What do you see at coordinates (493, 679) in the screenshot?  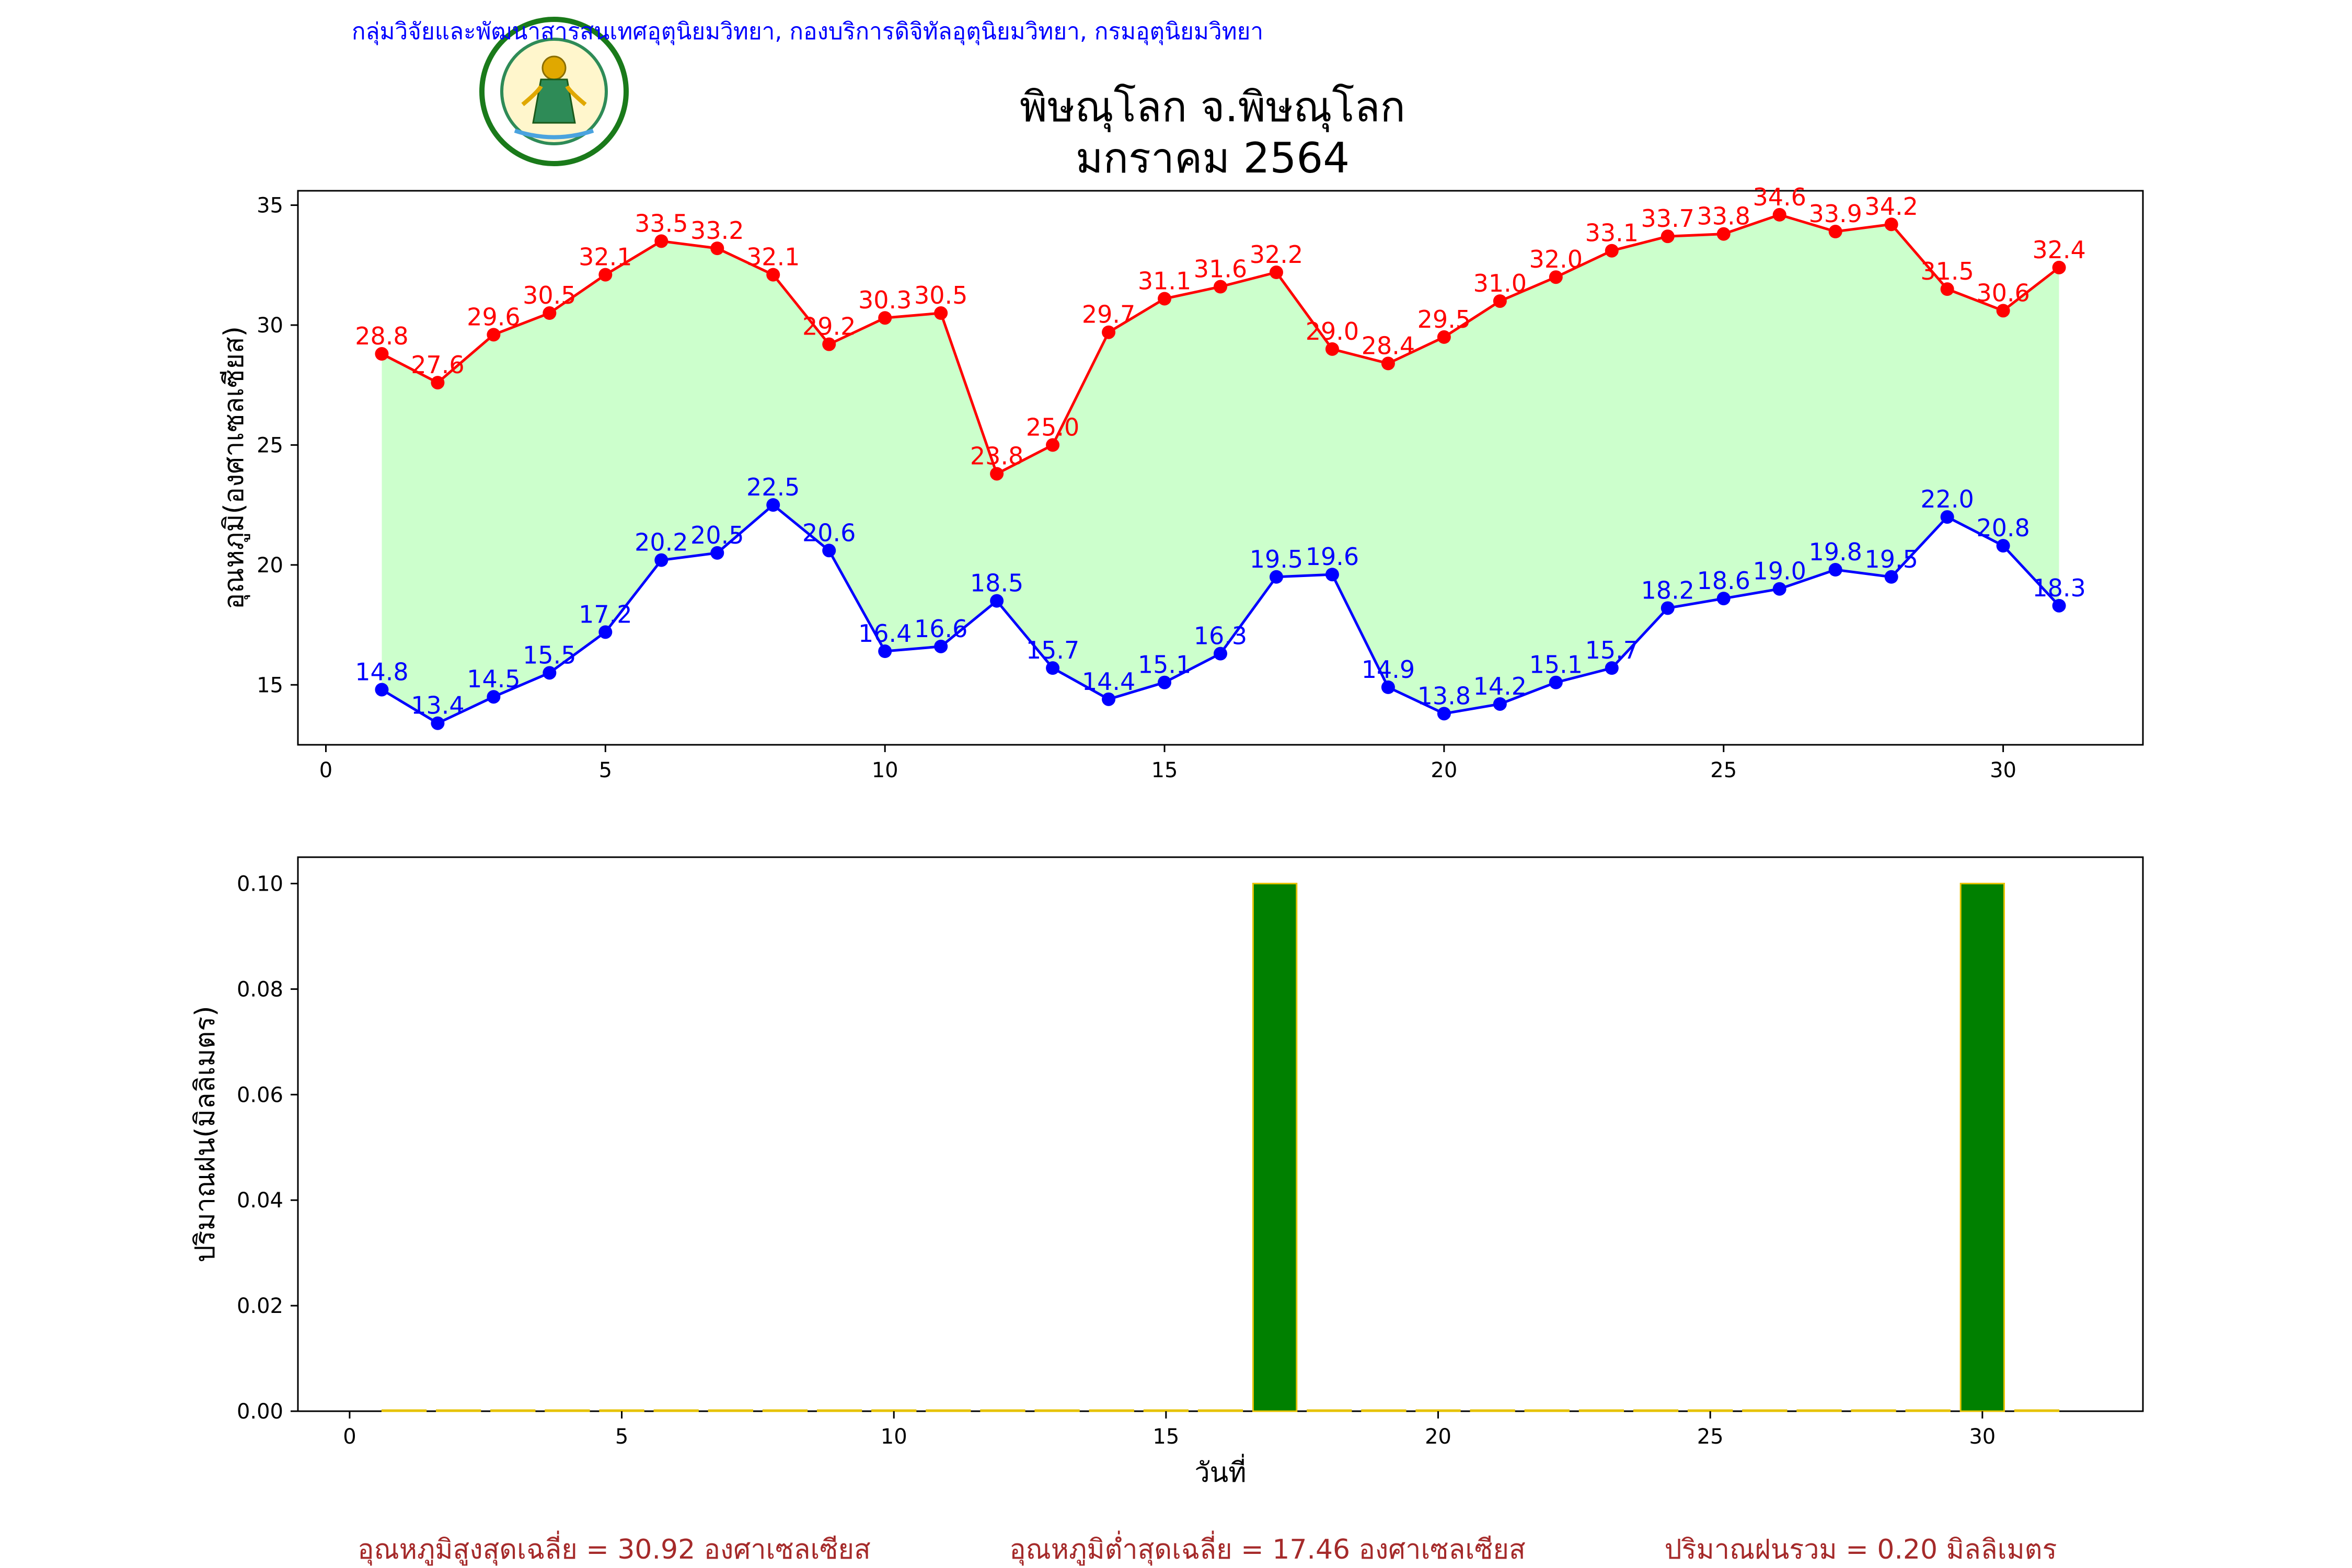 I see `min-temp-value-label: 14.5` at bounding box center [493, 679].